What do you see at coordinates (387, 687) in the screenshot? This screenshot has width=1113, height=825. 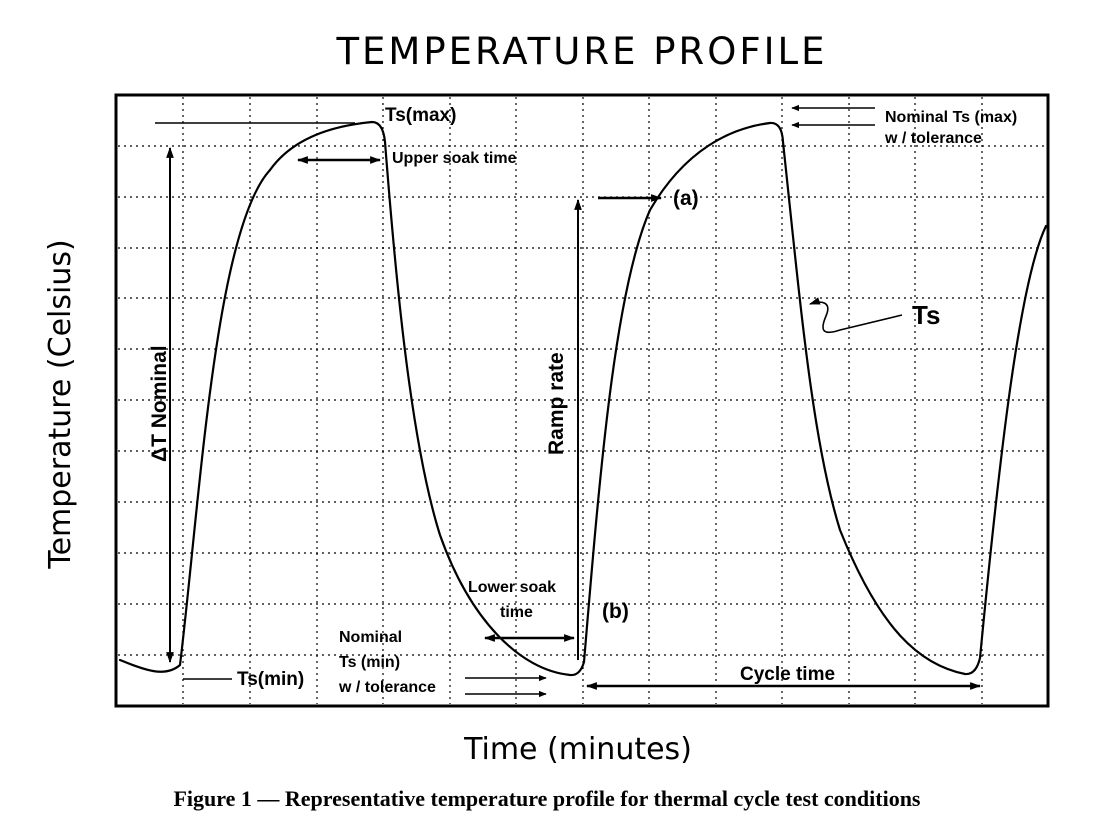 I see `nominal-min-label-line3: w / tolerance` at bounding box center [387, 687].